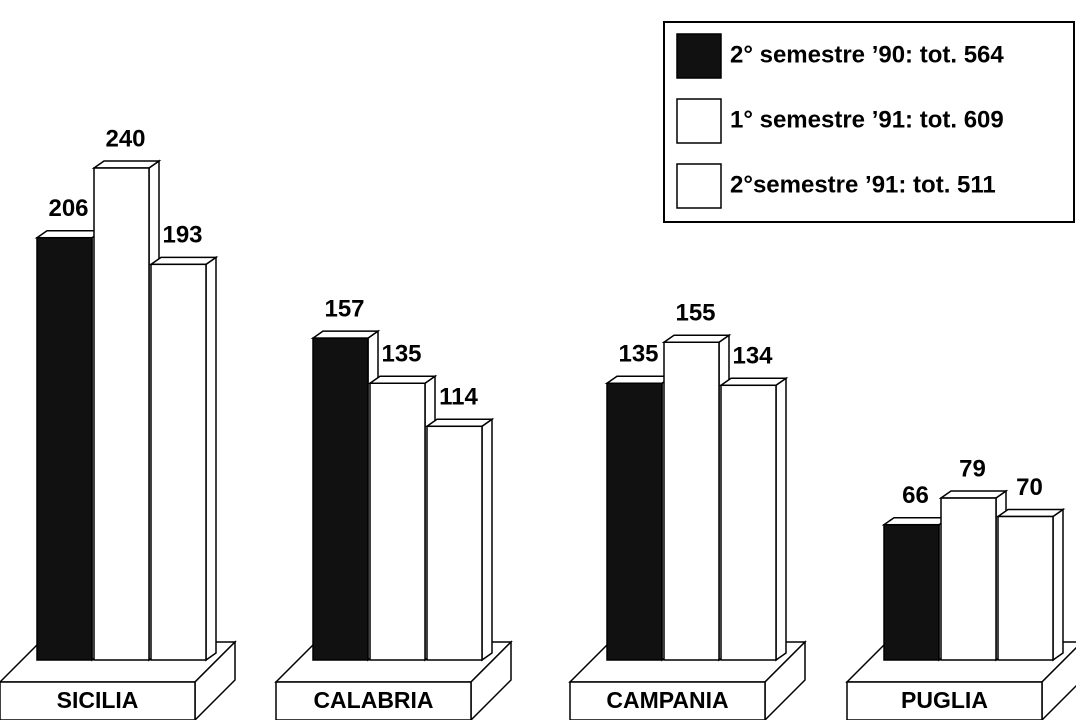  Describe the element at coordinates (68, 208) in the screenshot. I see `data-label: 206` at that location.